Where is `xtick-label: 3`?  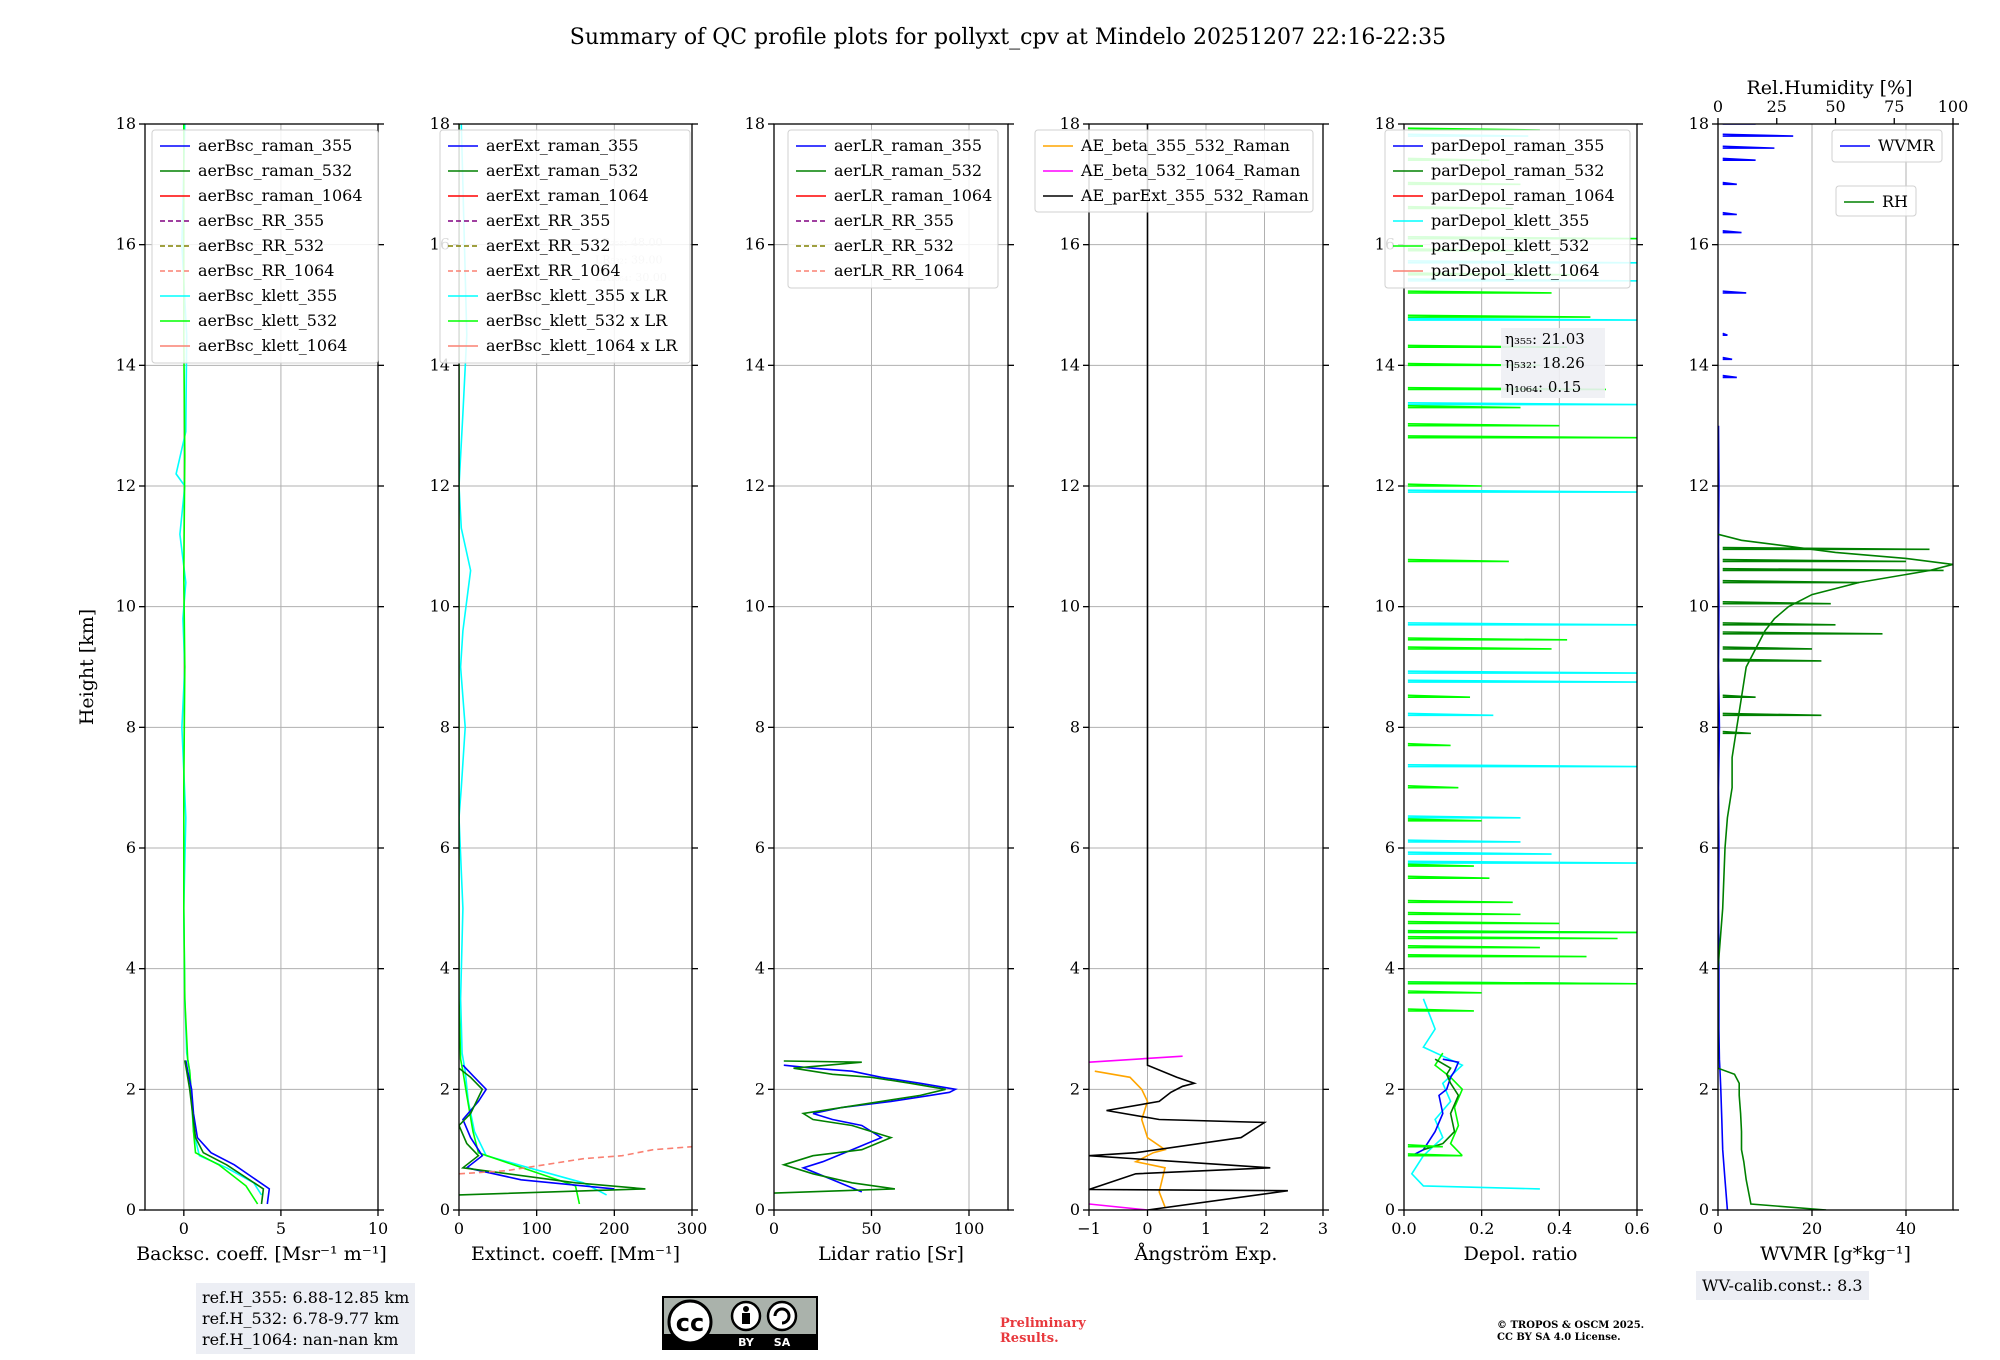 xtick-label: 3 is located at coordinates (1323, 1228).